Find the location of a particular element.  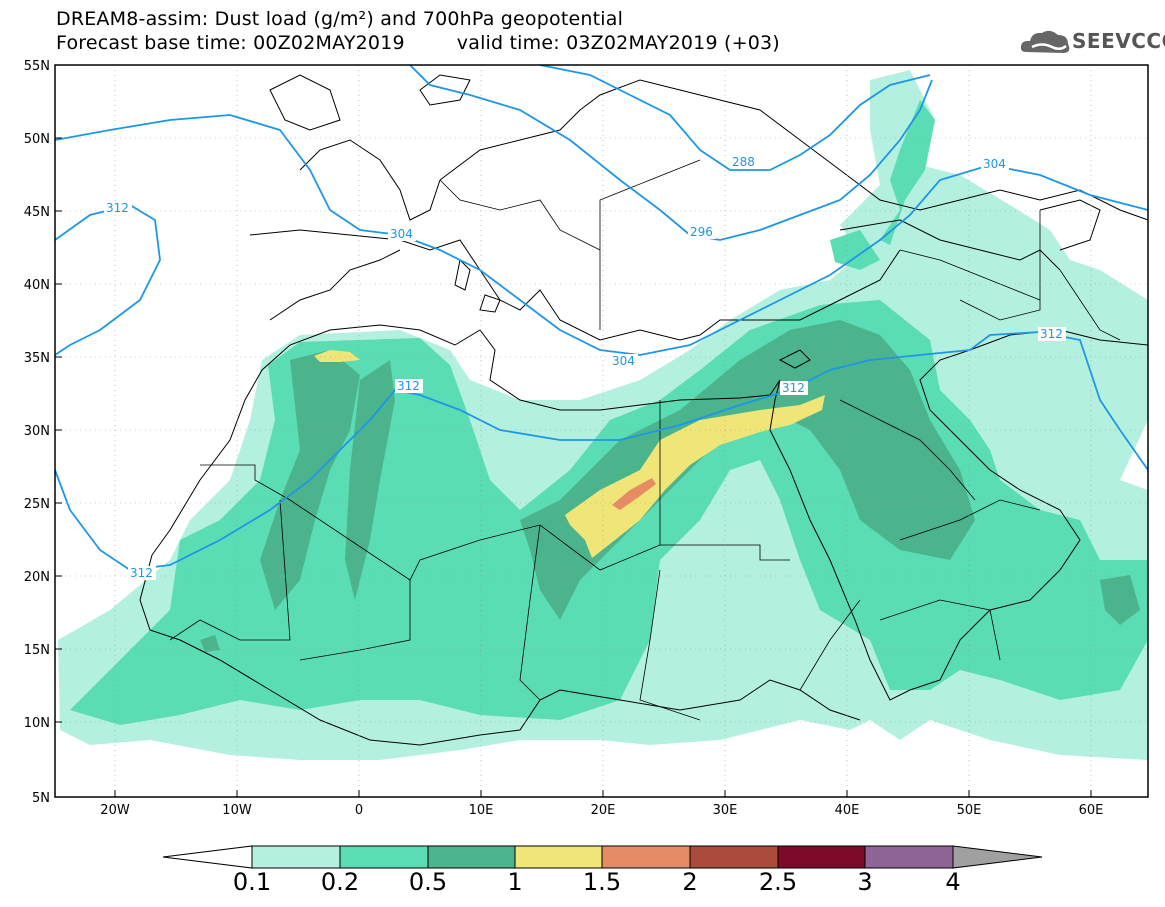

colorbar-label: 3 is located at coordinates (865, 882).